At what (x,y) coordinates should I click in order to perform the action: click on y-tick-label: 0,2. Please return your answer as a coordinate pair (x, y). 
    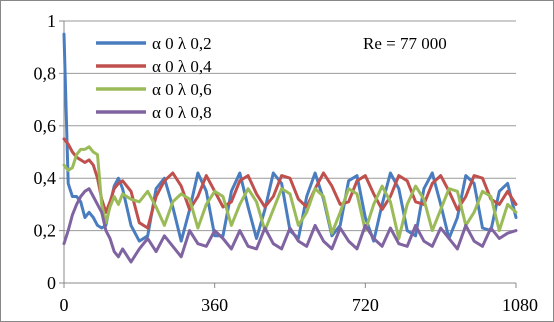
    Looking at the image, I should click on (45, 231).